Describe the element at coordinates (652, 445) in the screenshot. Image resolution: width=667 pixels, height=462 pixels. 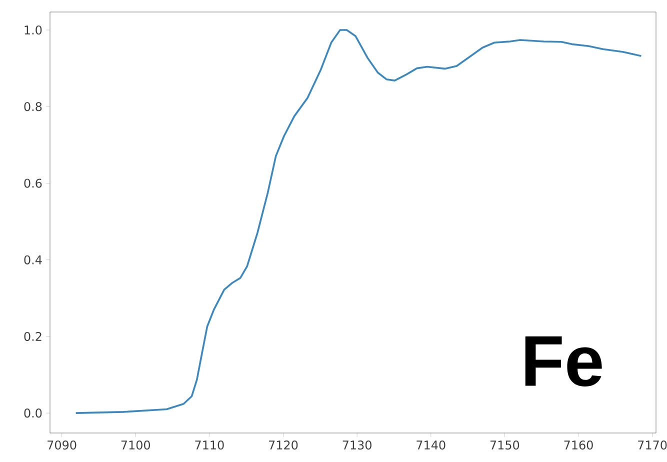
I see `x-tick-label: 7170` at that location.